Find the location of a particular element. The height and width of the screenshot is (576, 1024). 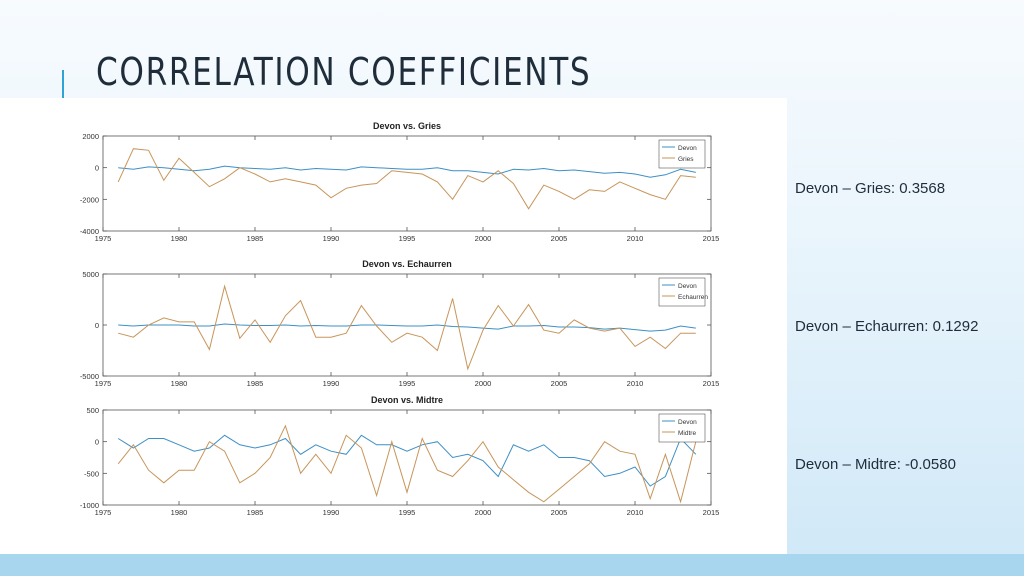

bottom-band is located at coordinates (512, 565).